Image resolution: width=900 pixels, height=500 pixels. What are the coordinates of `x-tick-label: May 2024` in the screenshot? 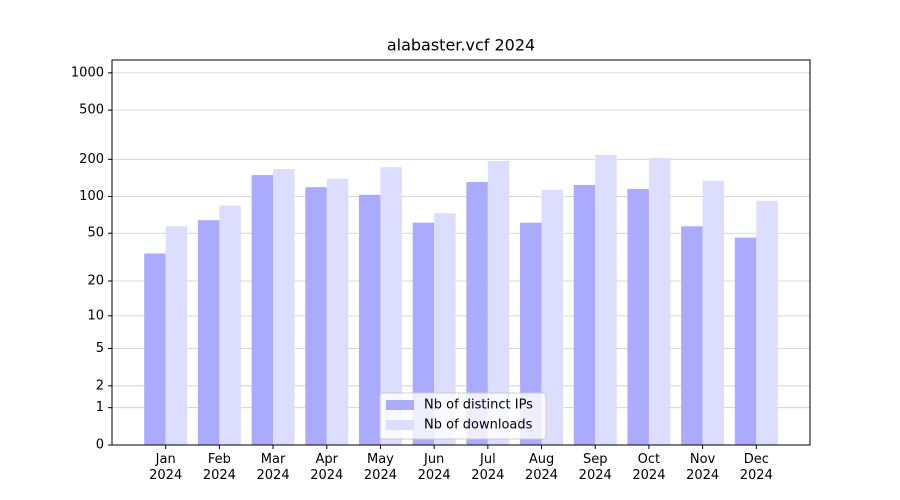 It's located at (380, 467).